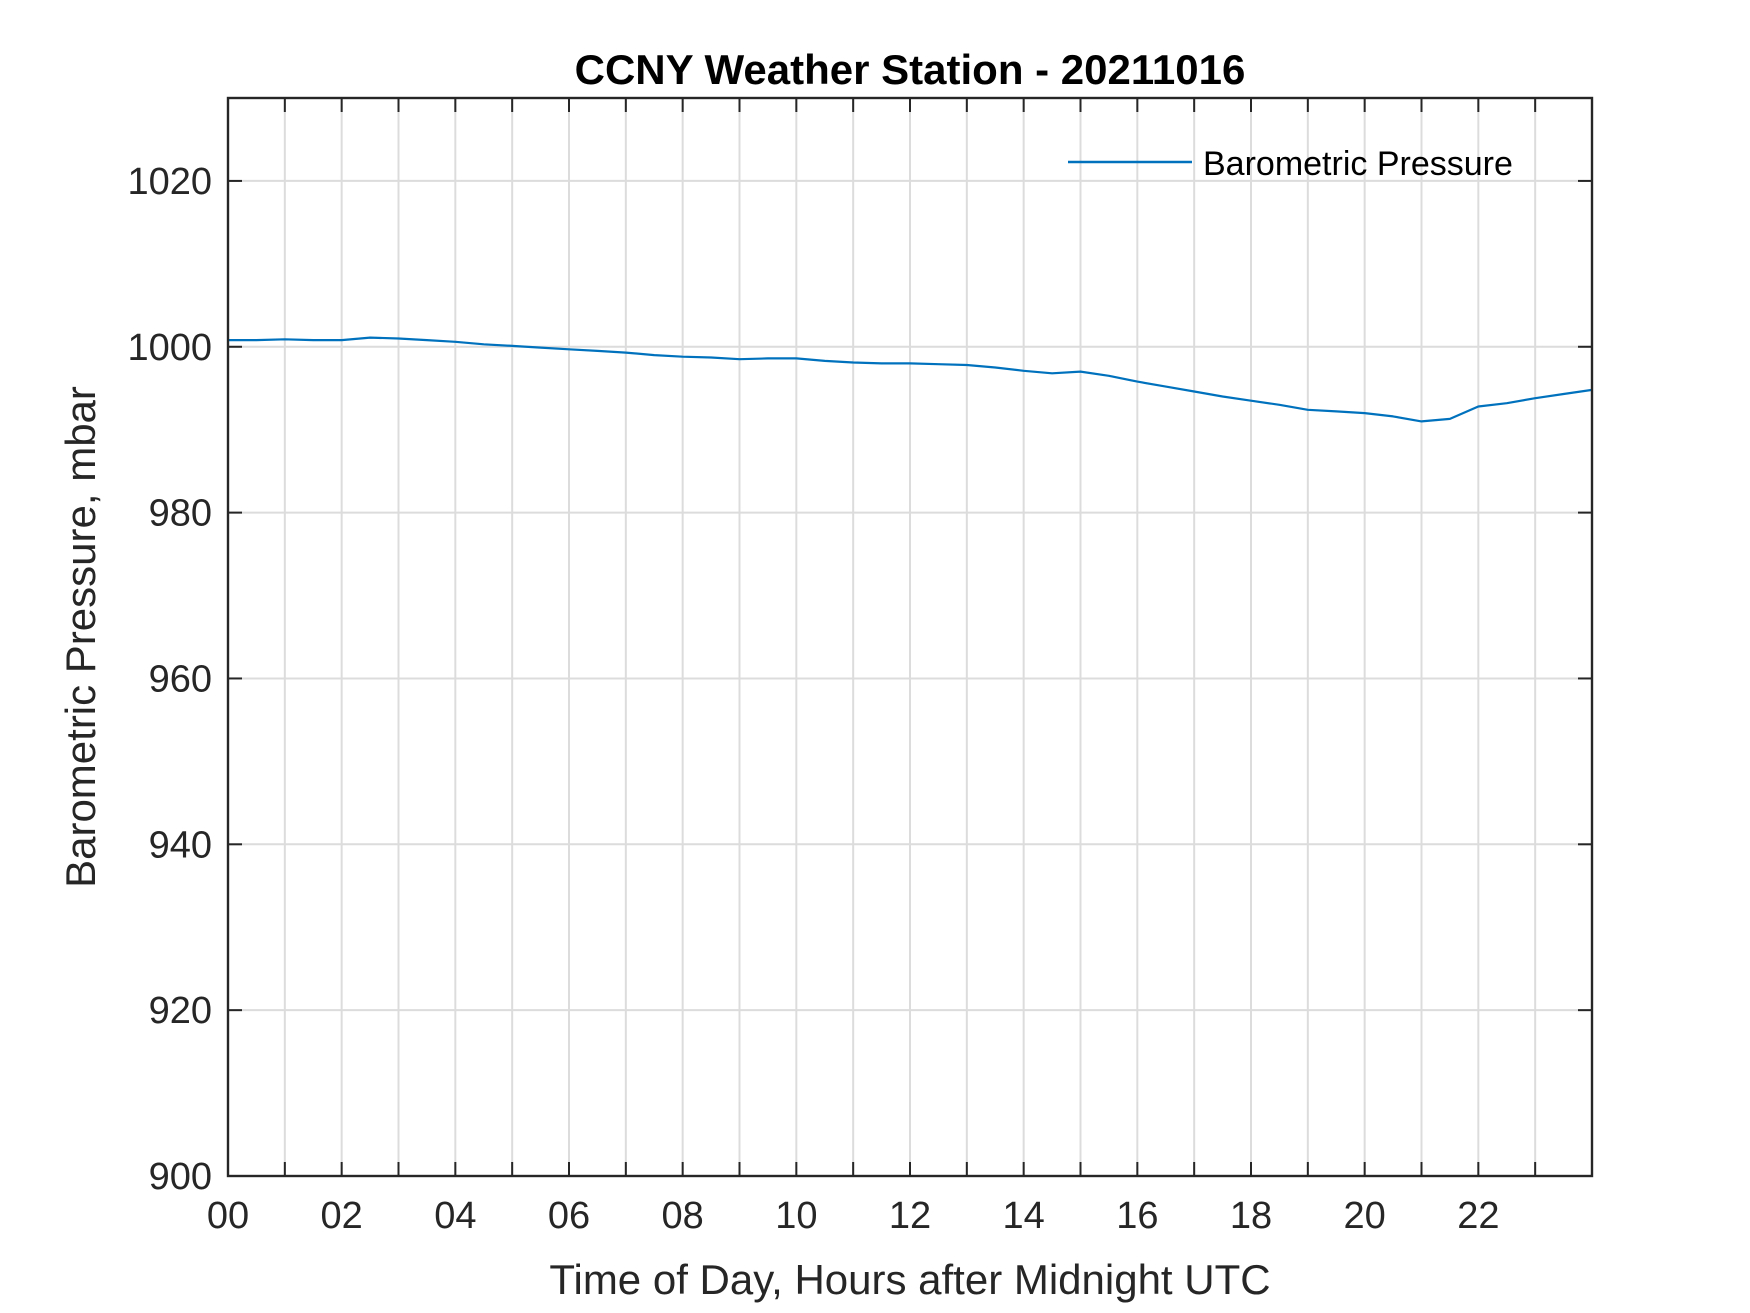  Describe the element at coordinates (569, 1216) in the screenshot. I see `x-tick-label: 06` at that location.